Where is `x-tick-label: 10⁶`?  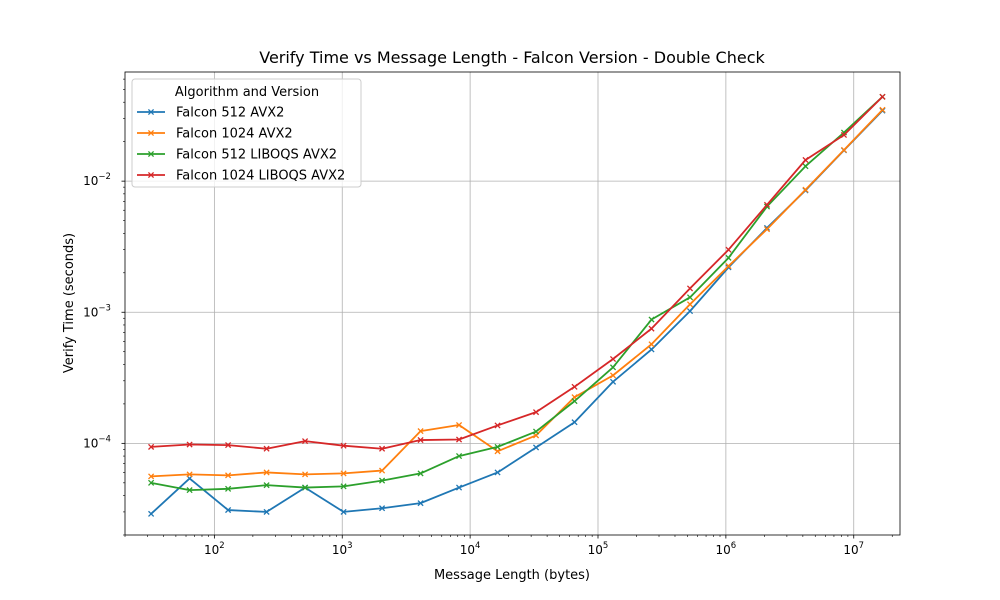
x-tick-label: 10⁶ is located at coordinates (726, 549).